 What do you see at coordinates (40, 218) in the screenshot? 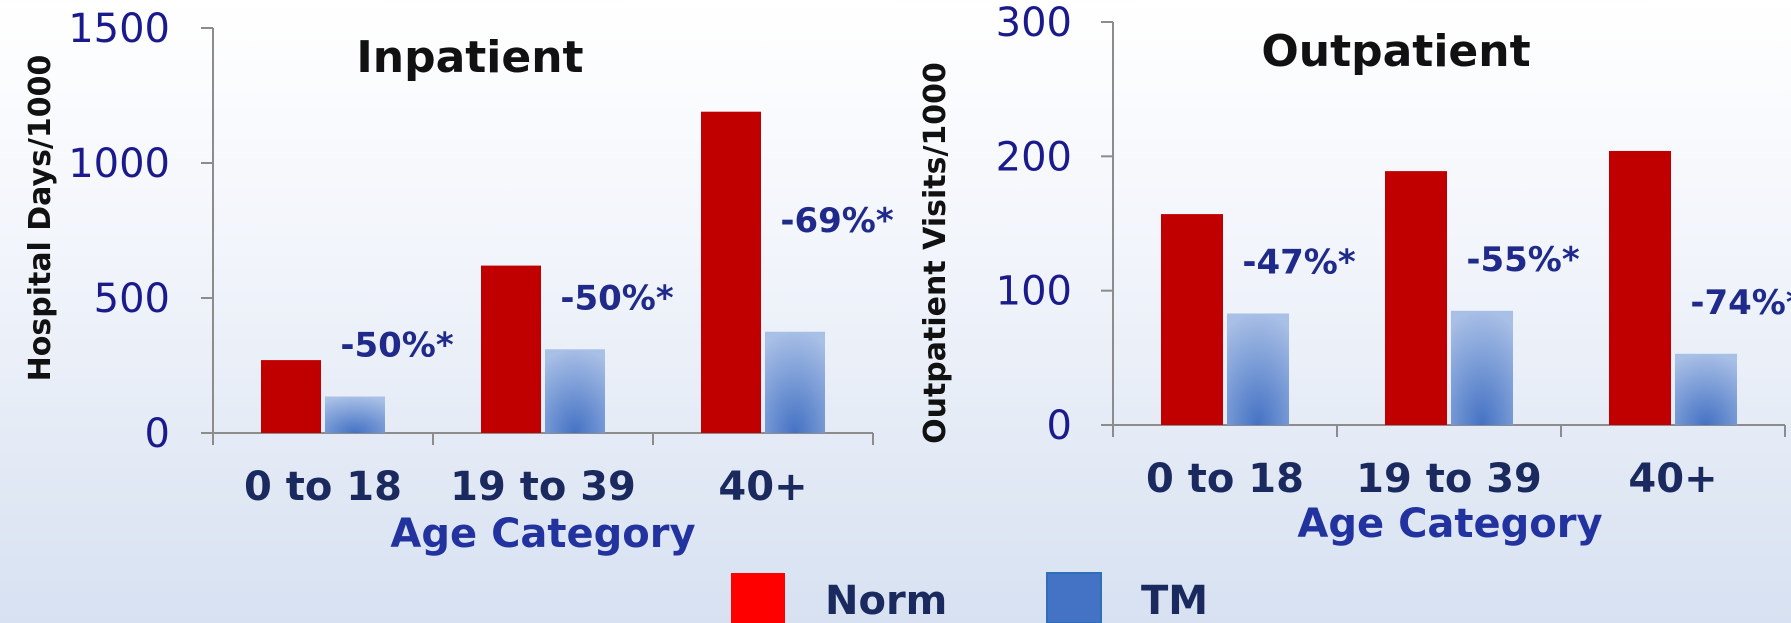
I see `y-axis-label: Hospital Days/1000` at bounding box center [40, 218].